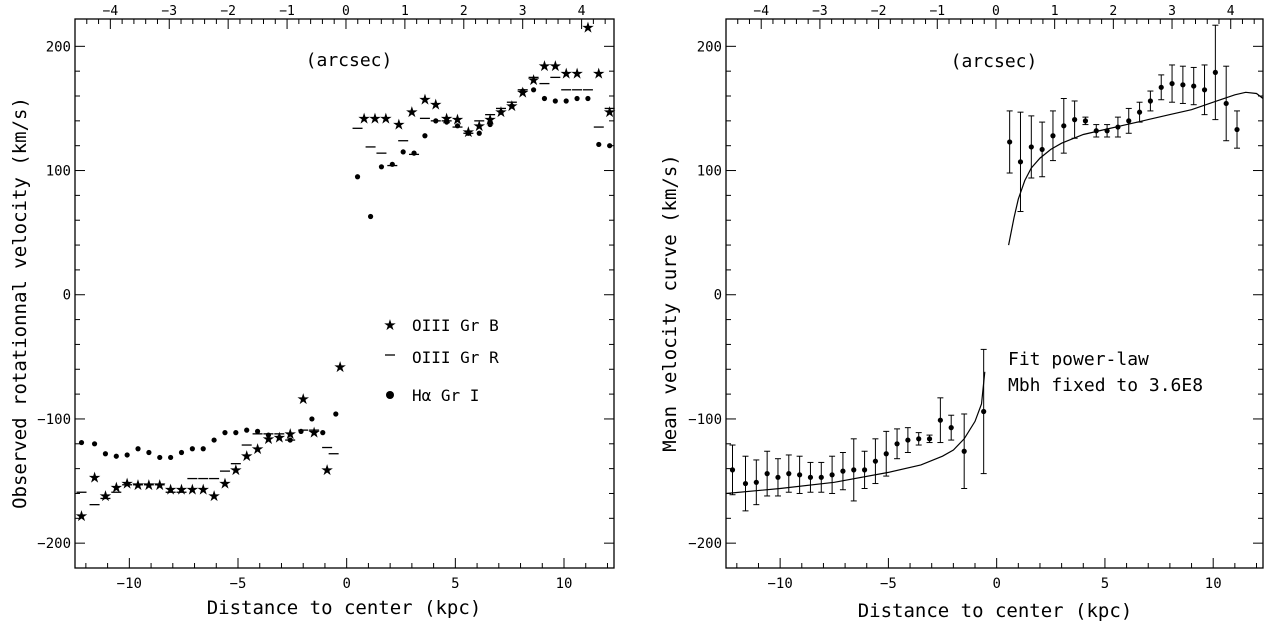 This screenshot has height=626, width=1265. What do you see at coordinates (54, 420) in the screenshot?
I see `left-y-tick-label: −100` at bounding box center [54, 420].